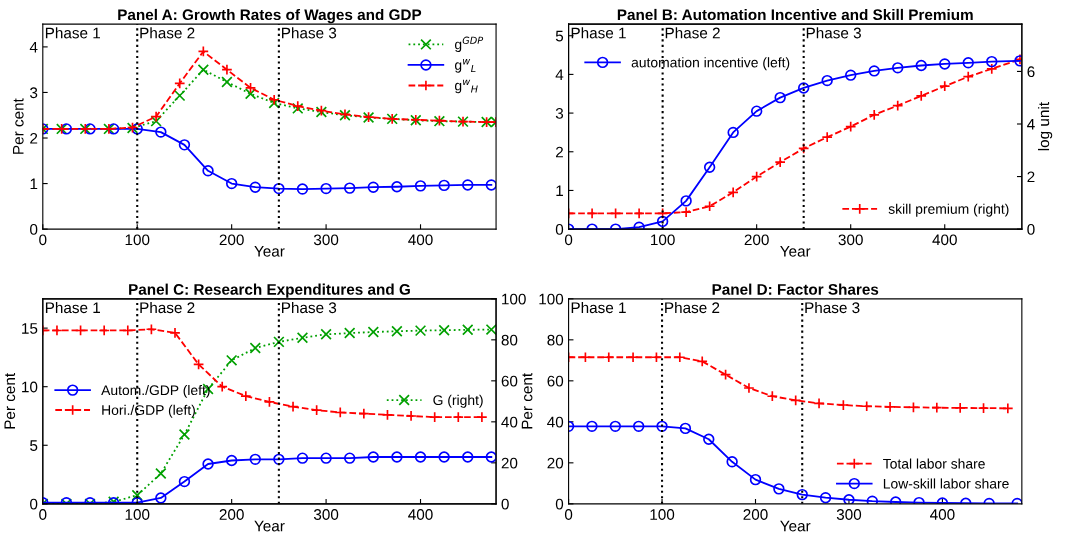  Describe the element at coordinates (555, 422) in the screenshot. I see `y-tick-label: 40` at that location.